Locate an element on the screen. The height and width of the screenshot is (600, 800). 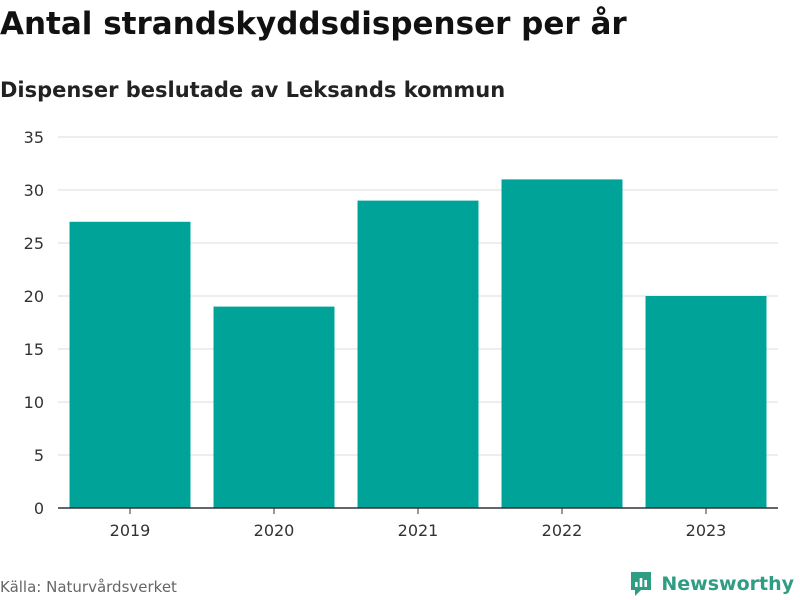
bar-2022 is located at coordinates (562, 343).